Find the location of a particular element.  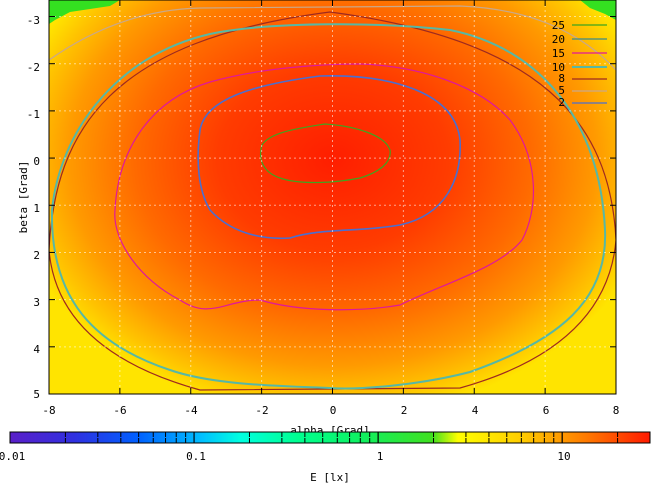

y-tick-label: 2 is located at coordinates (36, 255).